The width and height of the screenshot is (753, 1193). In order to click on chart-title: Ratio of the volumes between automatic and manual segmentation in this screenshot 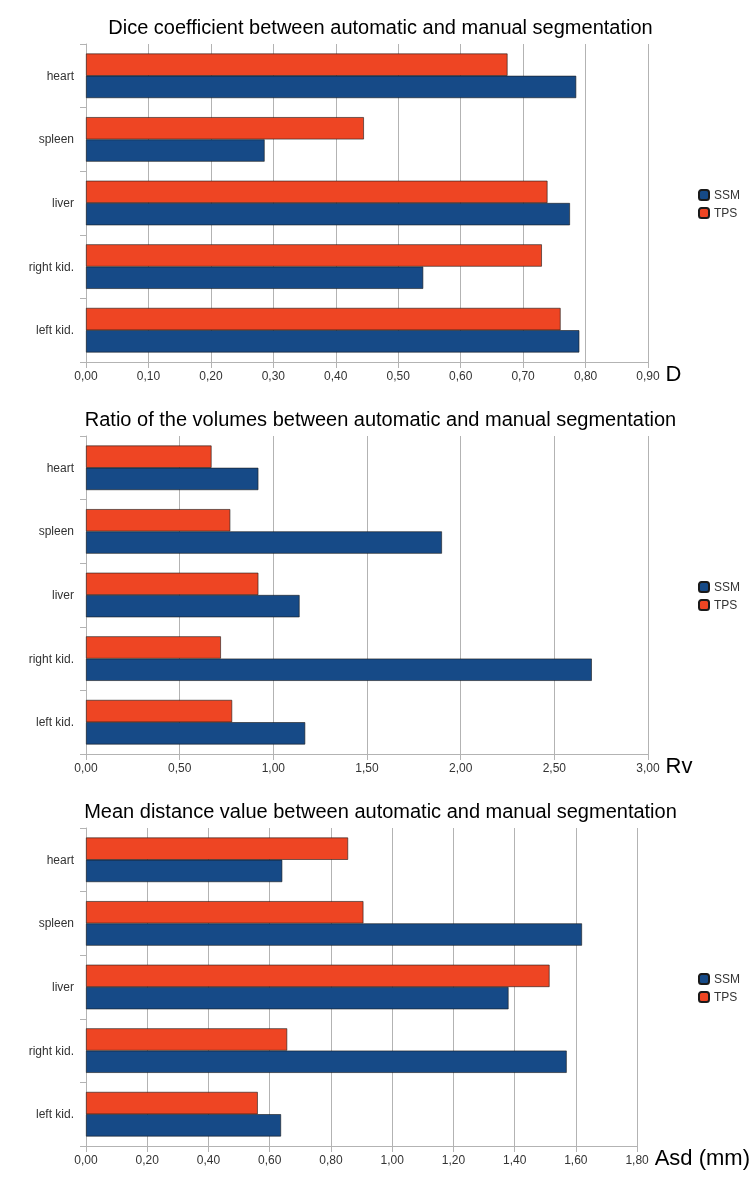, I will do `click(380, 419)`.